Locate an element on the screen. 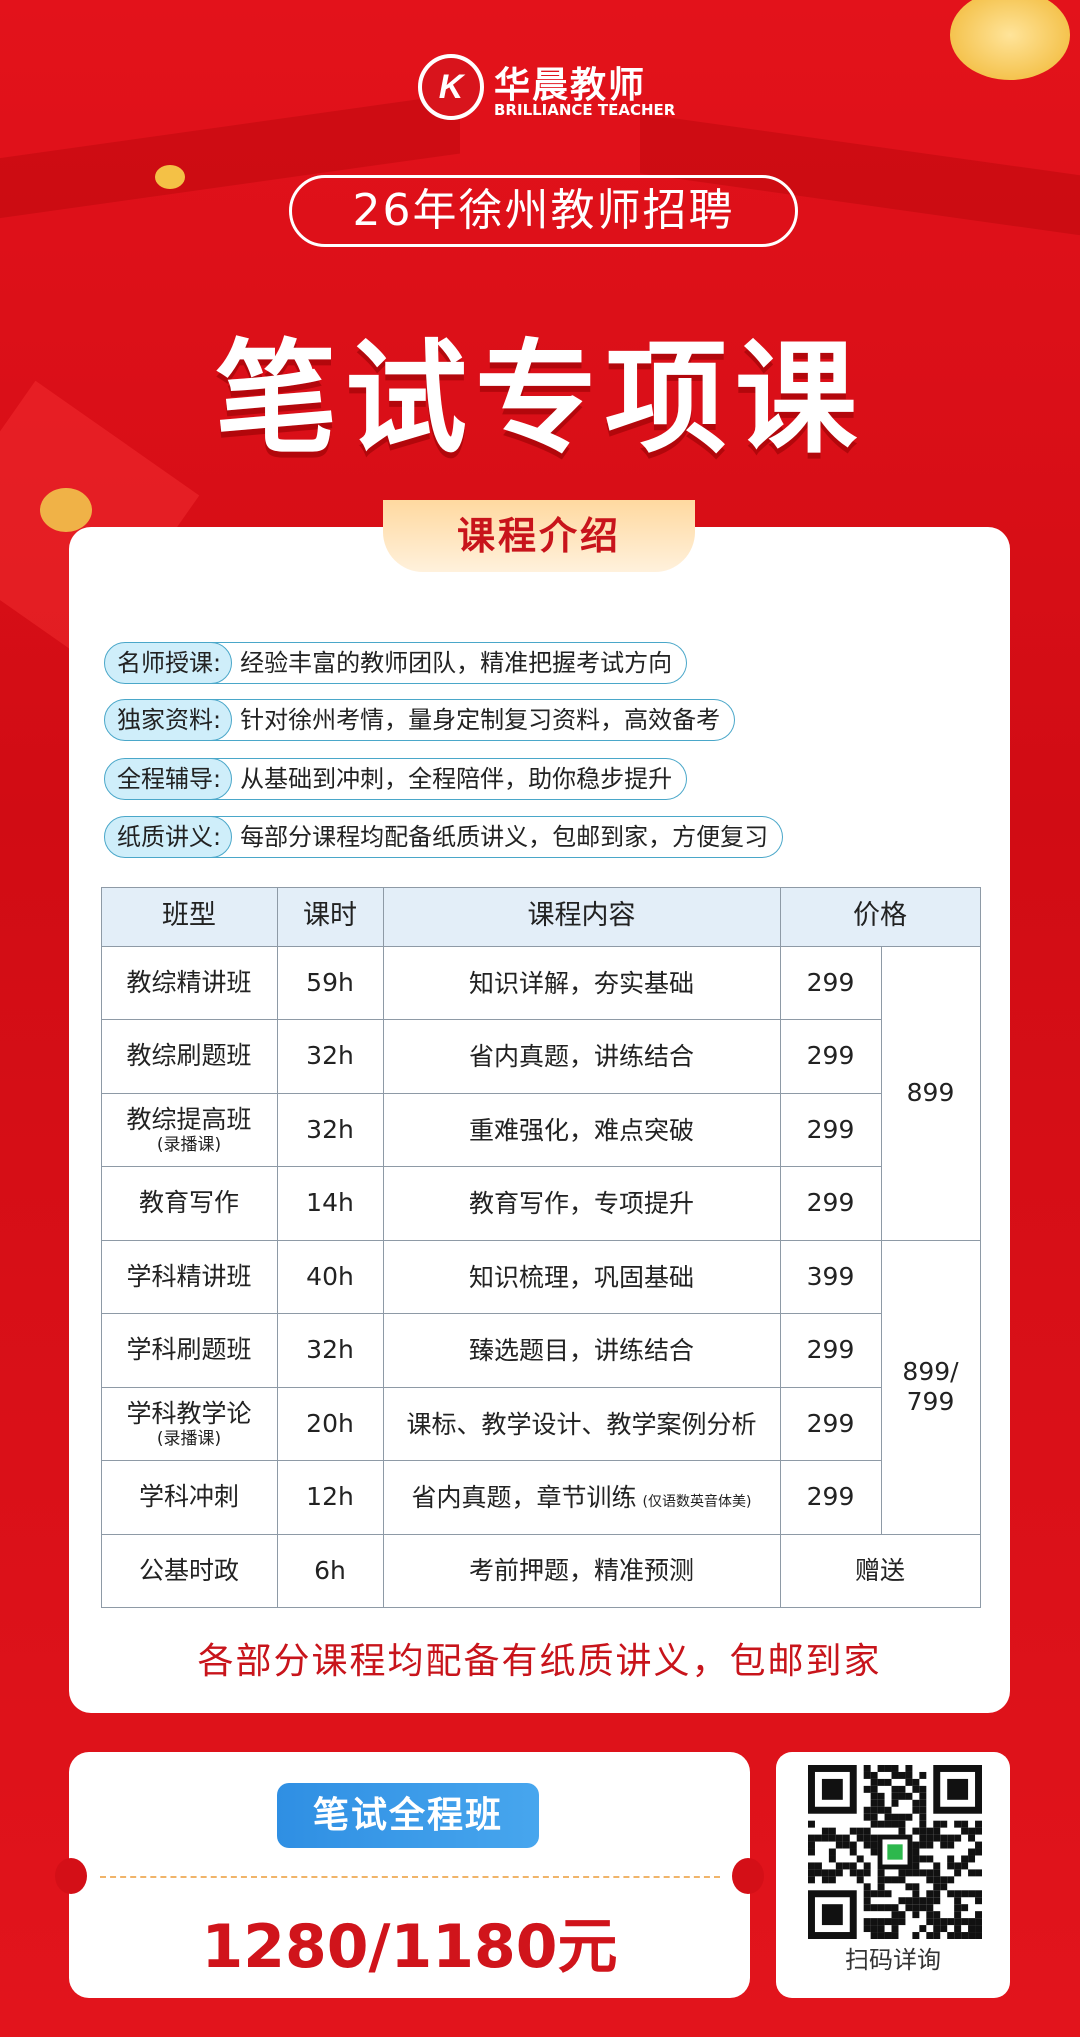 This screenshot has width=1080, height=2037. hours: 59h is located at coordinates (330, 982).